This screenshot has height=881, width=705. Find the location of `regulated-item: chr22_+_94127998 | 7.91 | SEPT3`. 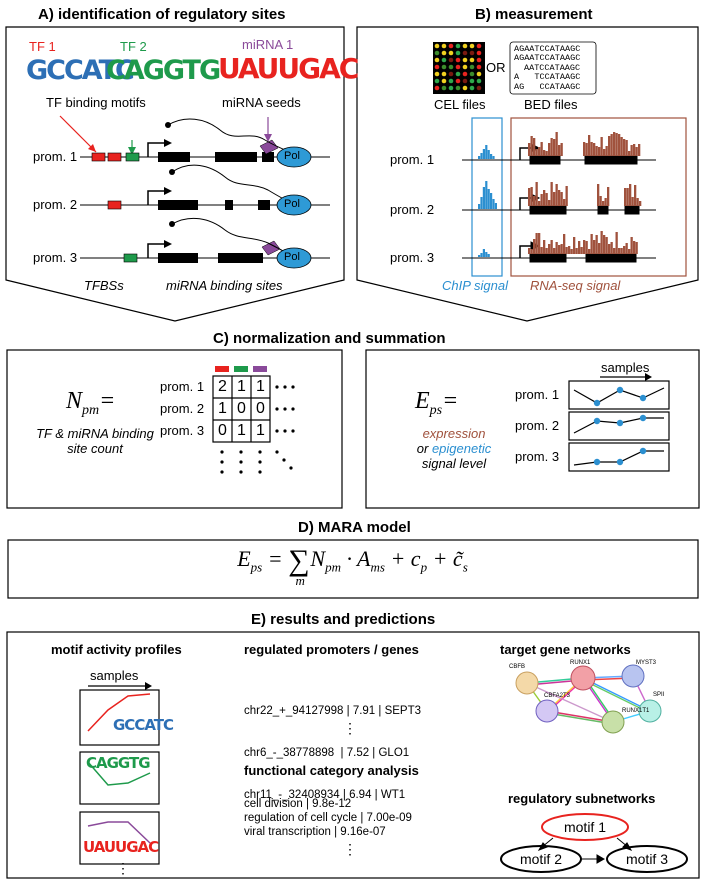

regulated-item: chr22_+_94127998 | 7.91 | SEPT3 is located at coordinates (333, 711).